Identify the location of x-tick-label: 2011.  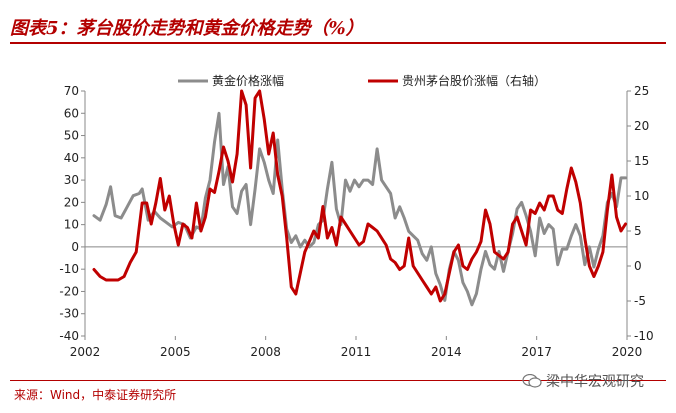
(356, 352).